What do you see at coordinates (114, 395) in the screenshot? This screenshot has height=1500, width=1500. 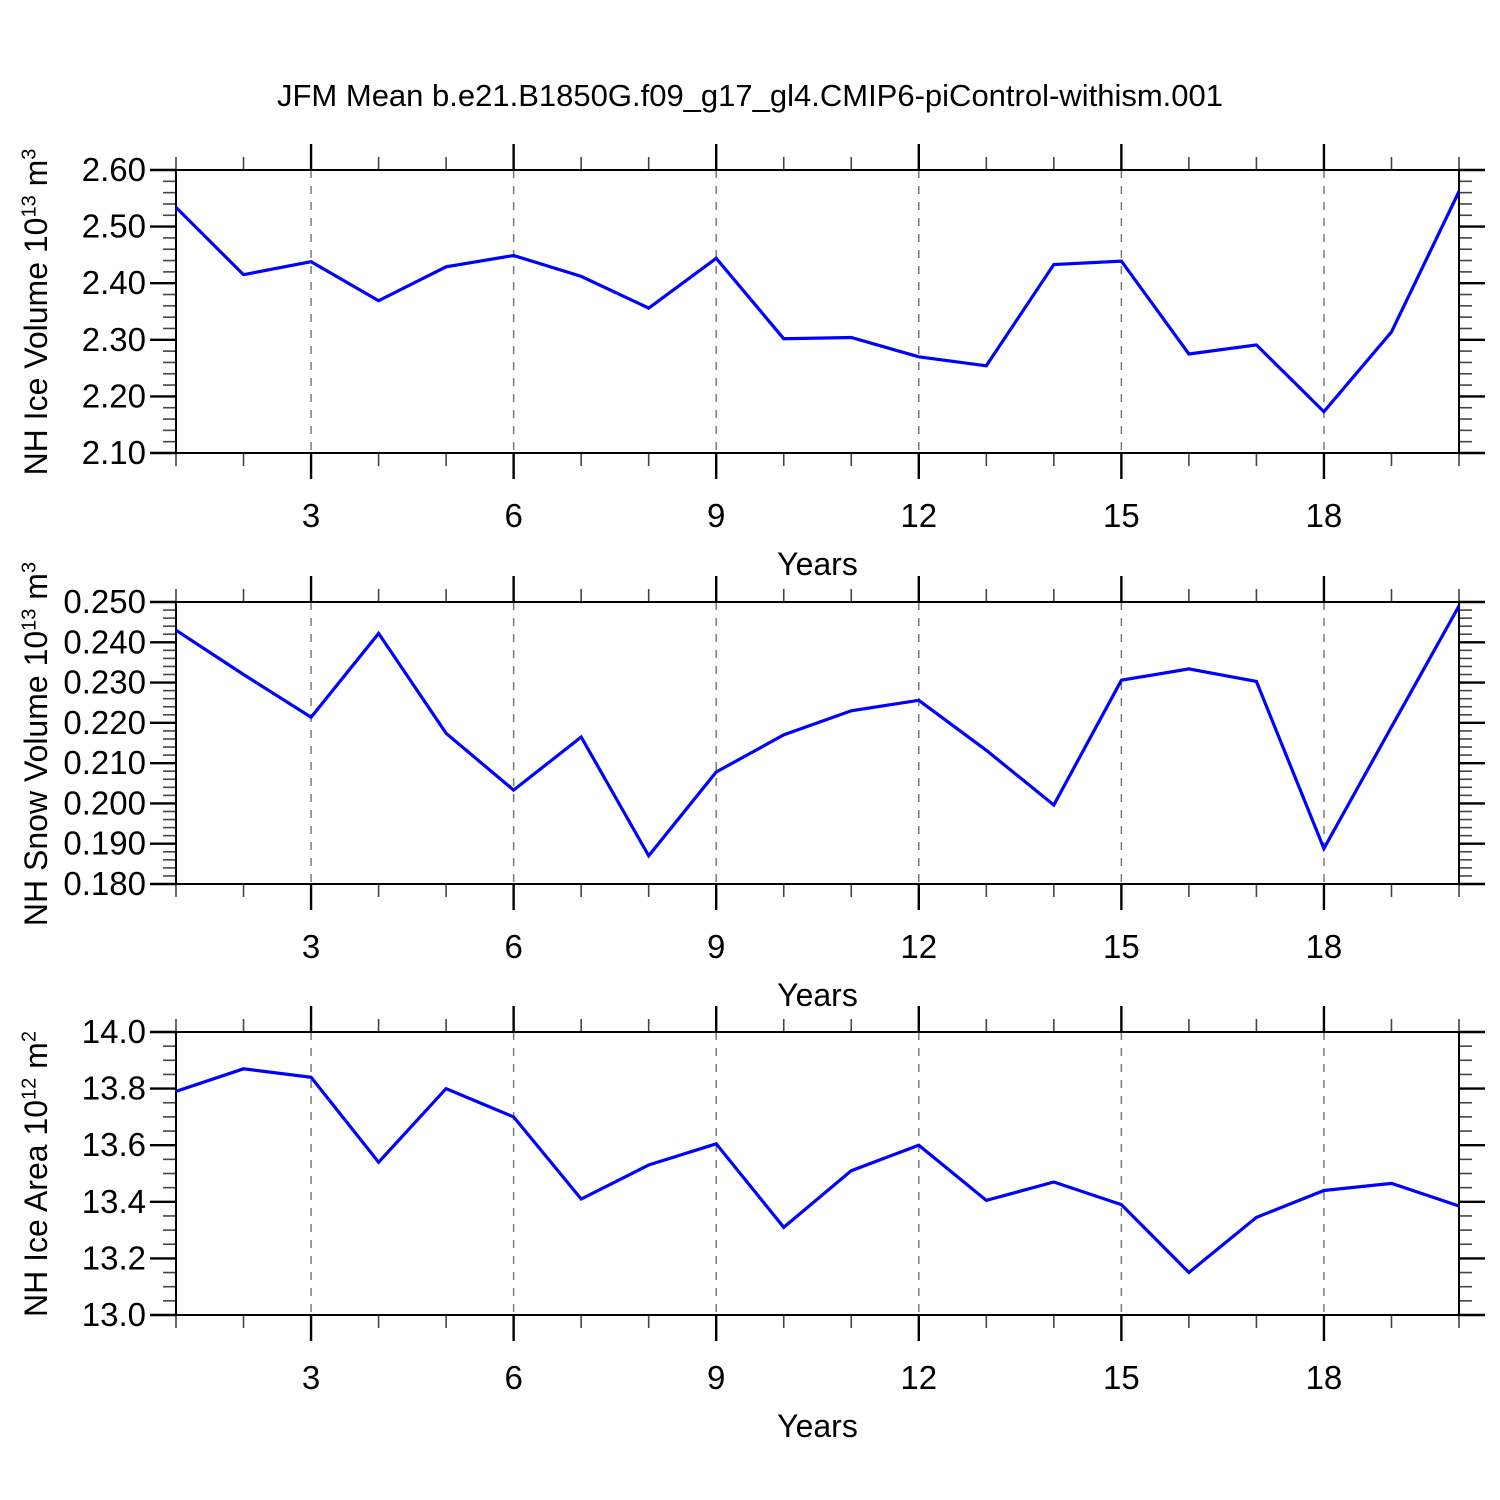 I see `y-tick-label: 2.20` at bounding box center [114, 395].